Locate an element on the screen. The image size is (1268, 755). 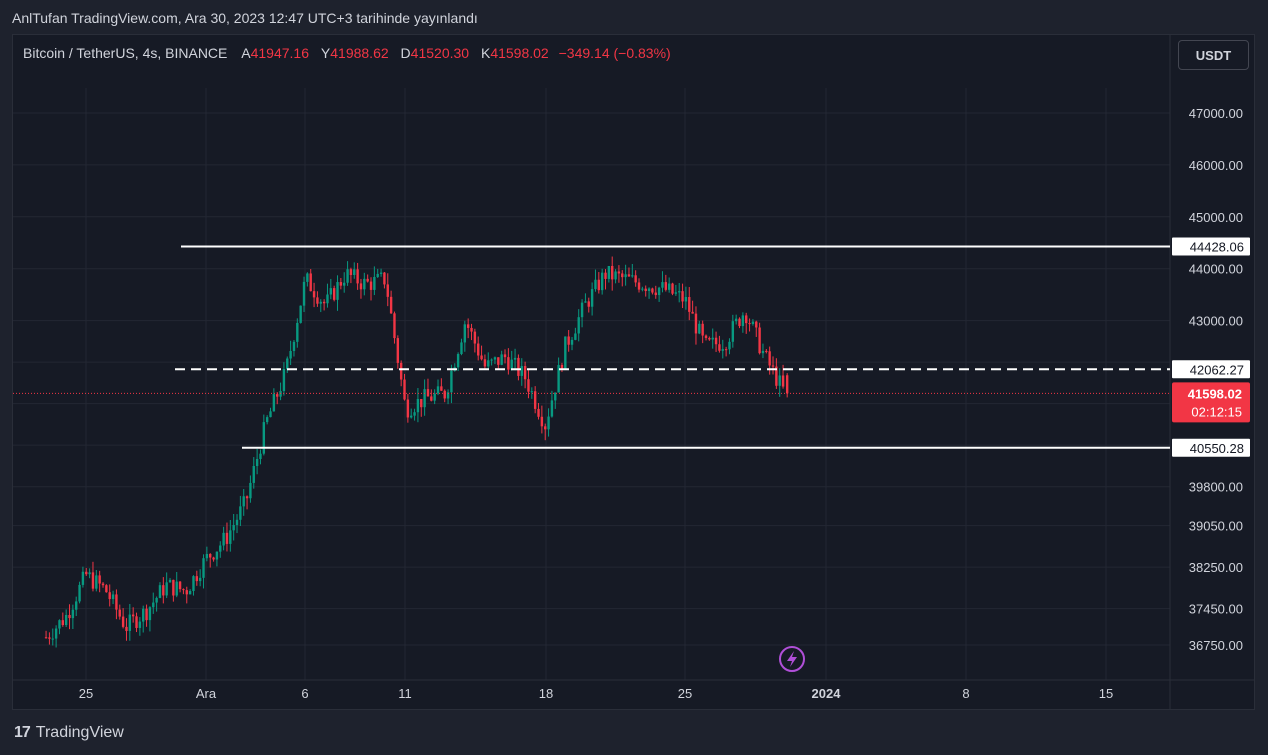
time-axis-tick-label: 15 is located at coordinates (1106, 693).